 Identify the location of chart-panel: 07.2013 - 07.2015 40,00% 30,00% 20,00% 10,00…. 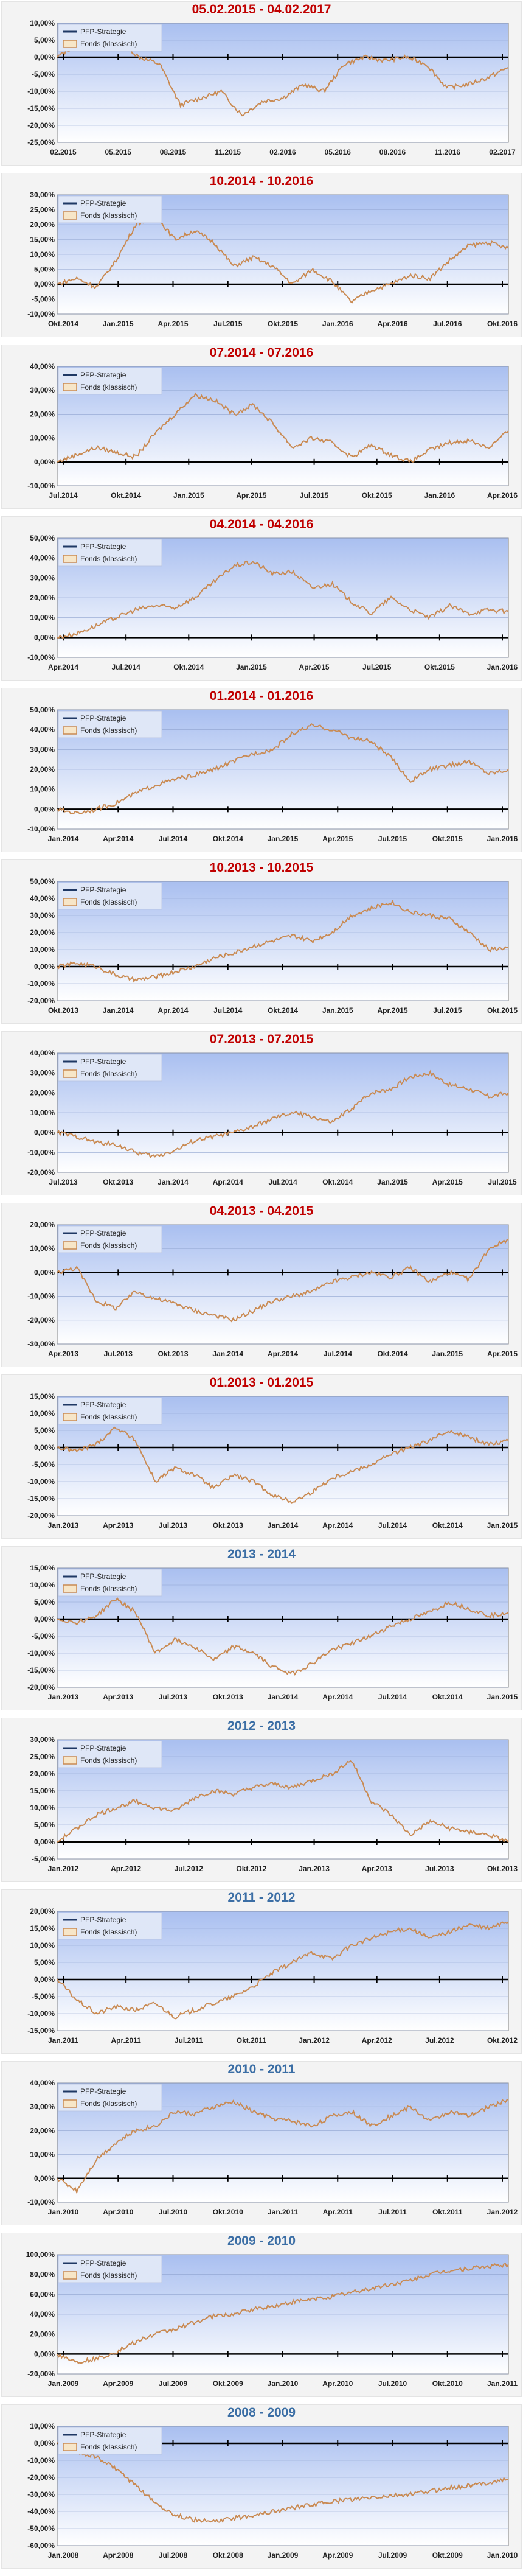
(261, 1113).